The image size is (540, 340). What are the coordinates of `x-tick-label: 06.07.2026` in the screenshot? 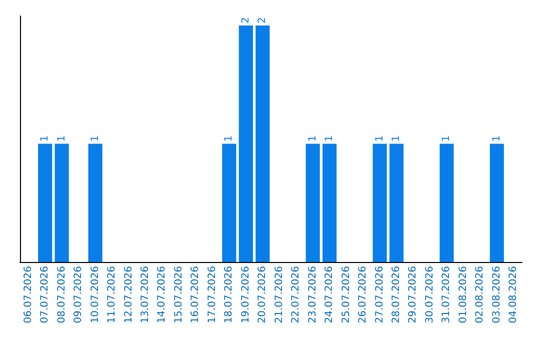 It's located at (28, 295).